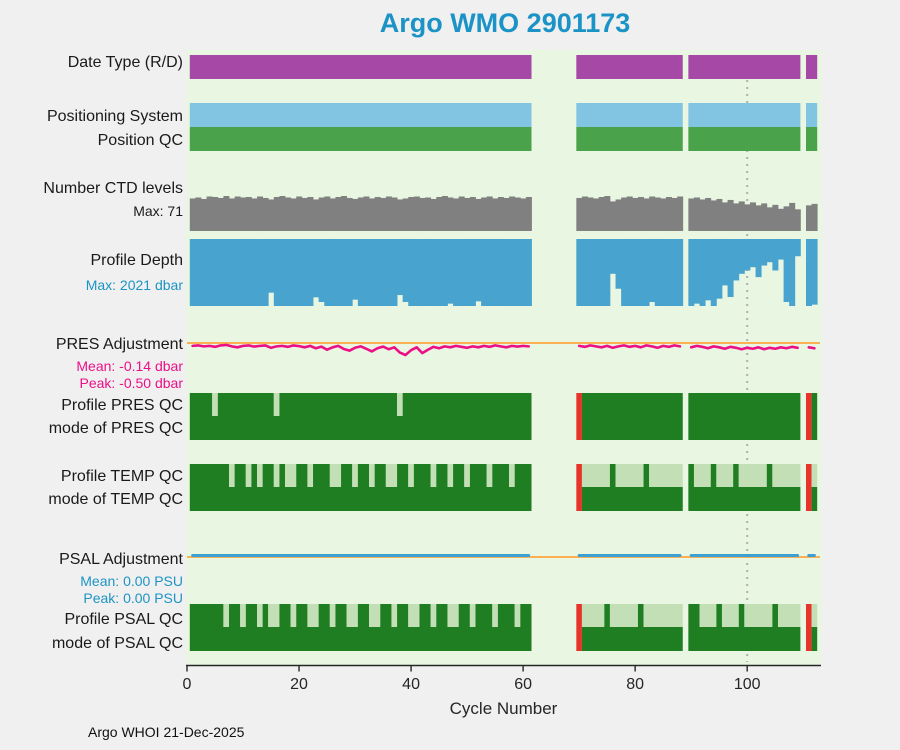  What do you see at coordinates (411, 684) in the screenshot?
I see `x-tick-label: 40` at bounding box center [411, 684].